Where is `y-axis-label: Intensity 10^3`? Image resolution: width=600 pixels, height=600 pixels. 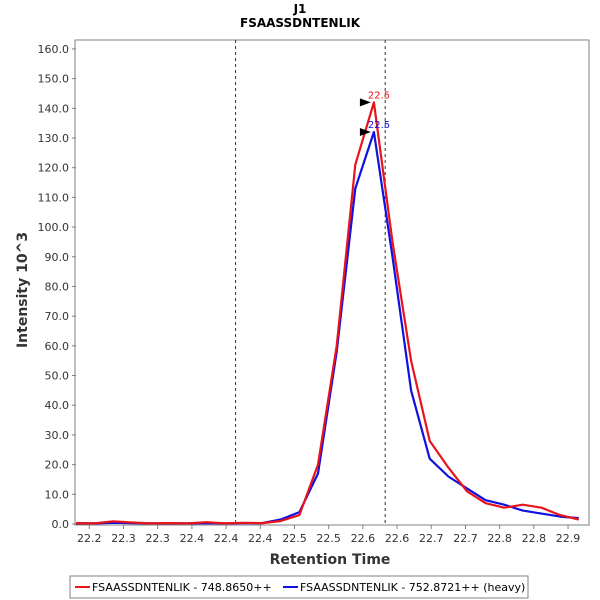 y-axis-label: Intensity 10^3 is located at coordinates (23, 290).